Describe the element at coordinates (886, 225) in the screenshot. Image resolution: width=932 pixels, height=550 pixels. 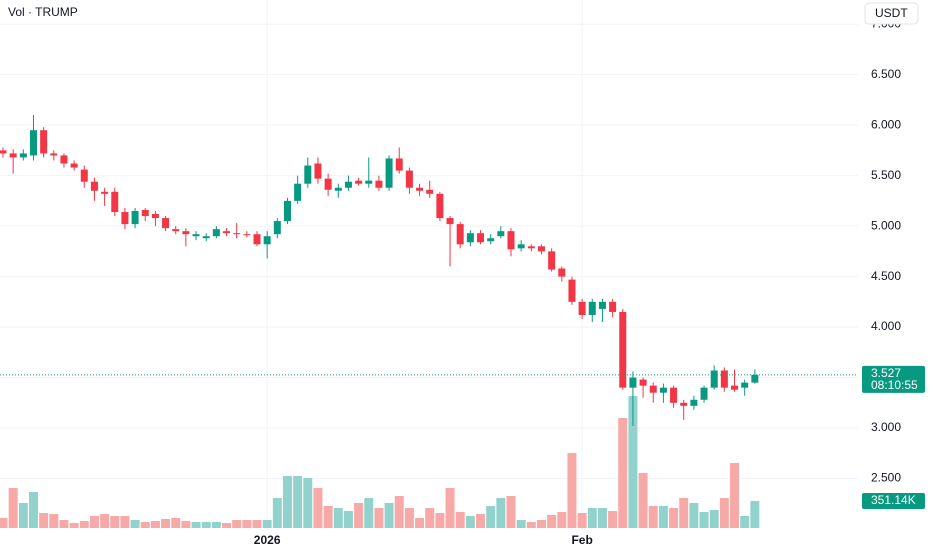
I see `y-tick-label: 5.000` at that location.